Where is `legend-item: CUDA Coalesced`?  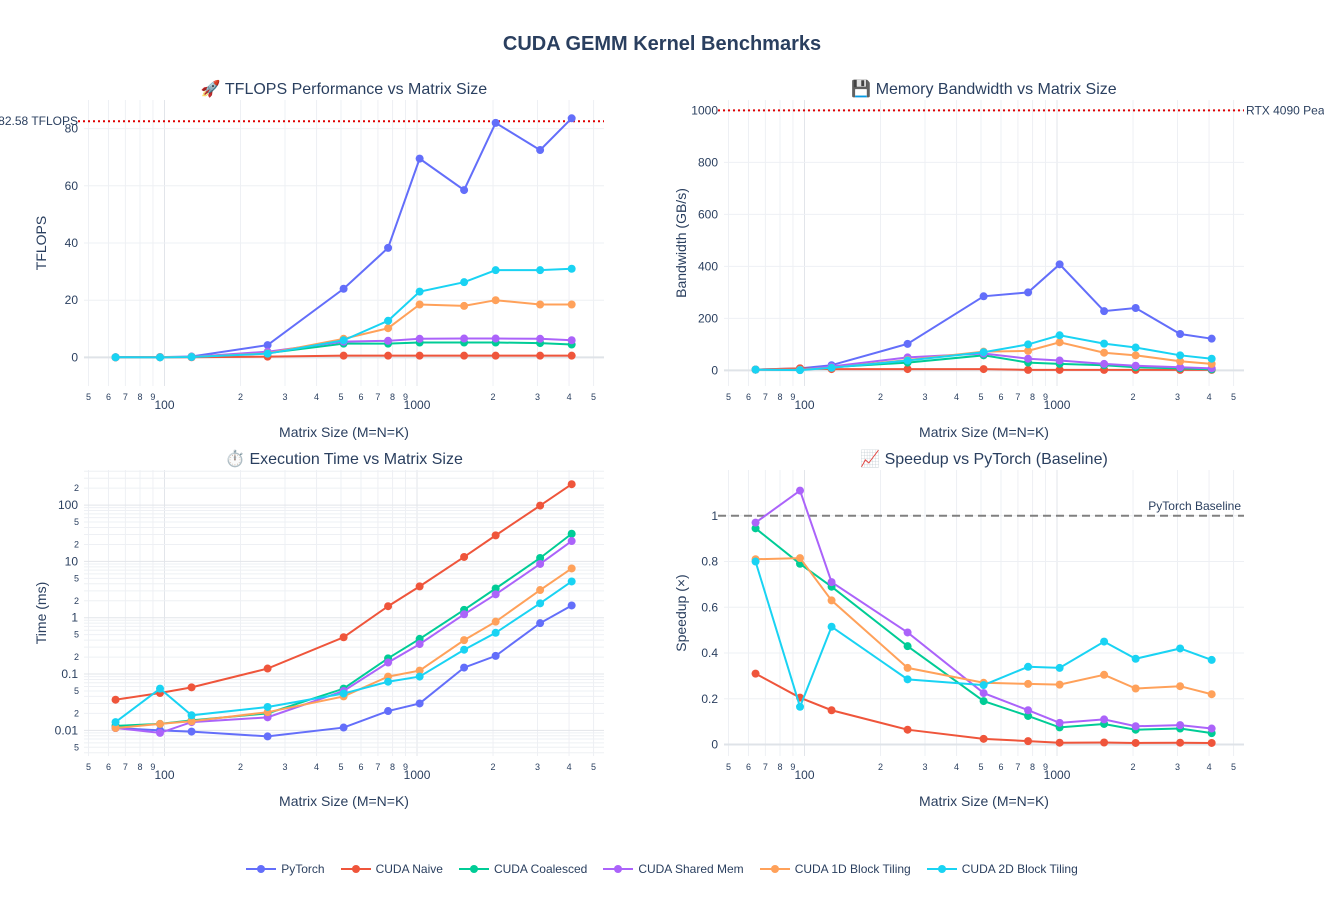 legend-item: CUDA Coalesced is located at coordinates (522, 869).